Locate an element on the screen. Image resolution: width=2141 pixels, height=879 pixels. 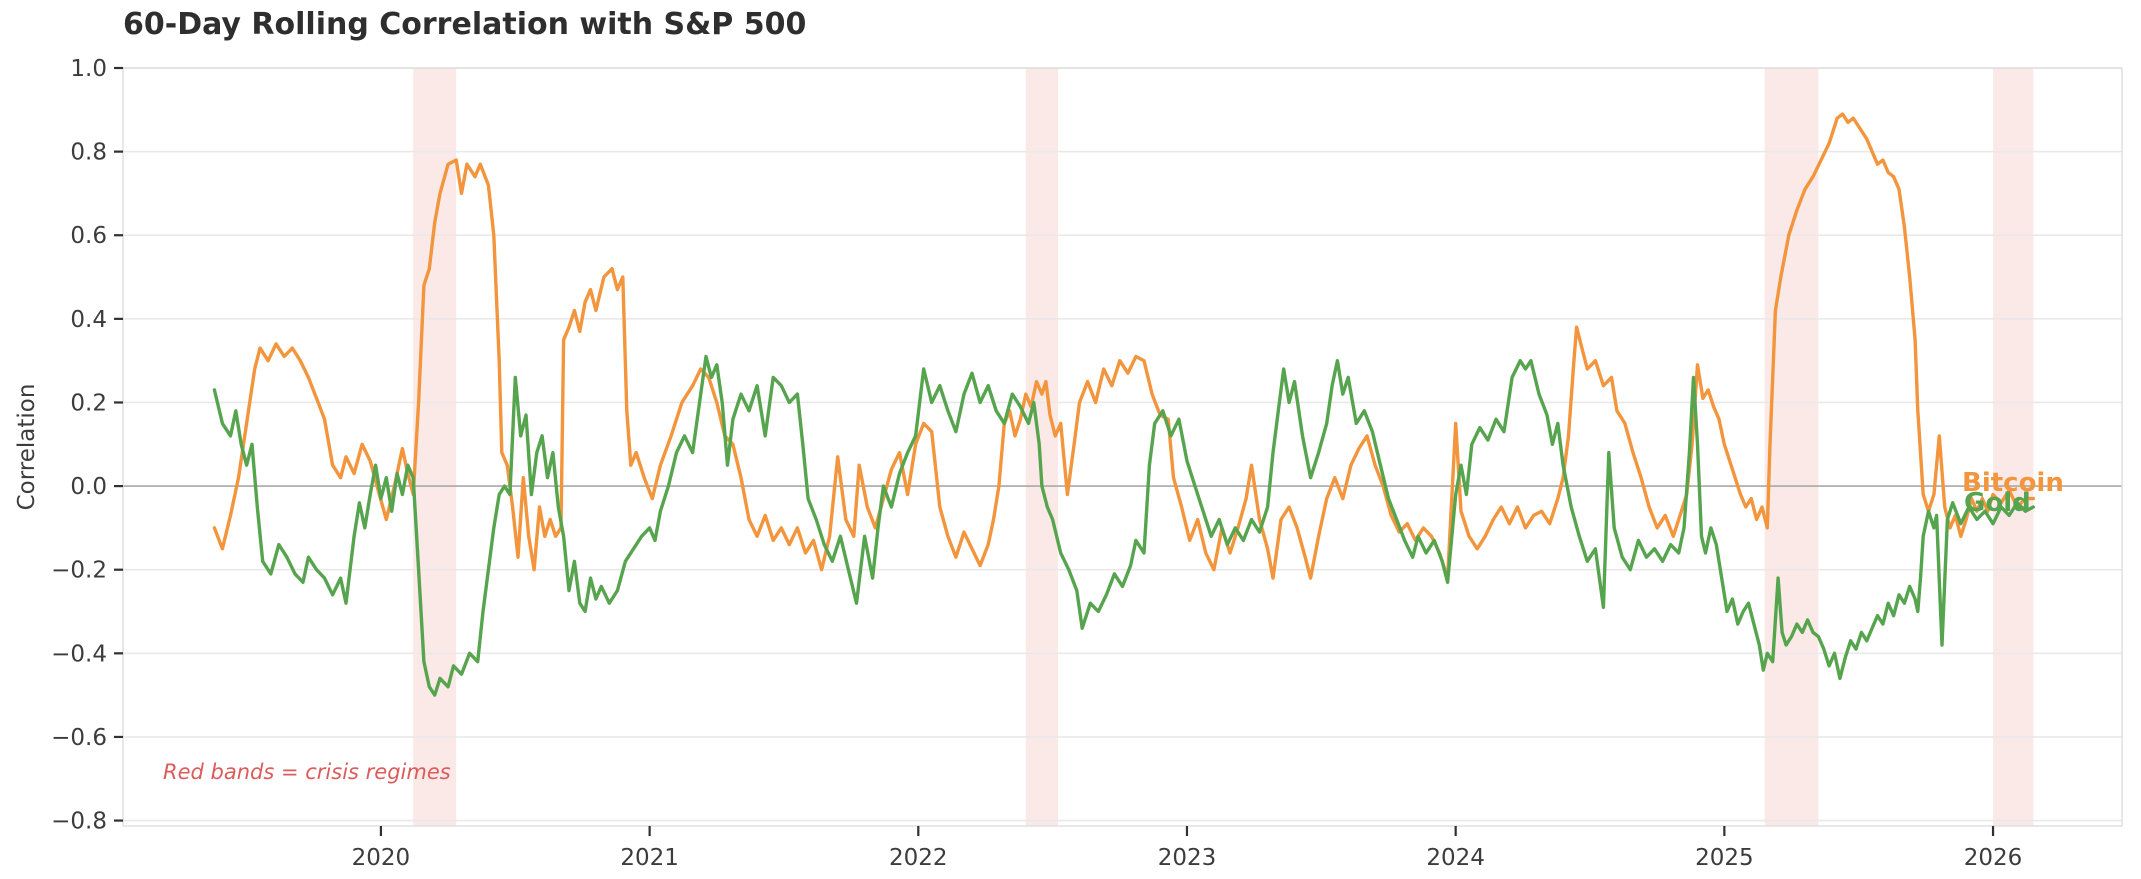
y-tick-label: −0.8 is located at coordinates (79, 822).